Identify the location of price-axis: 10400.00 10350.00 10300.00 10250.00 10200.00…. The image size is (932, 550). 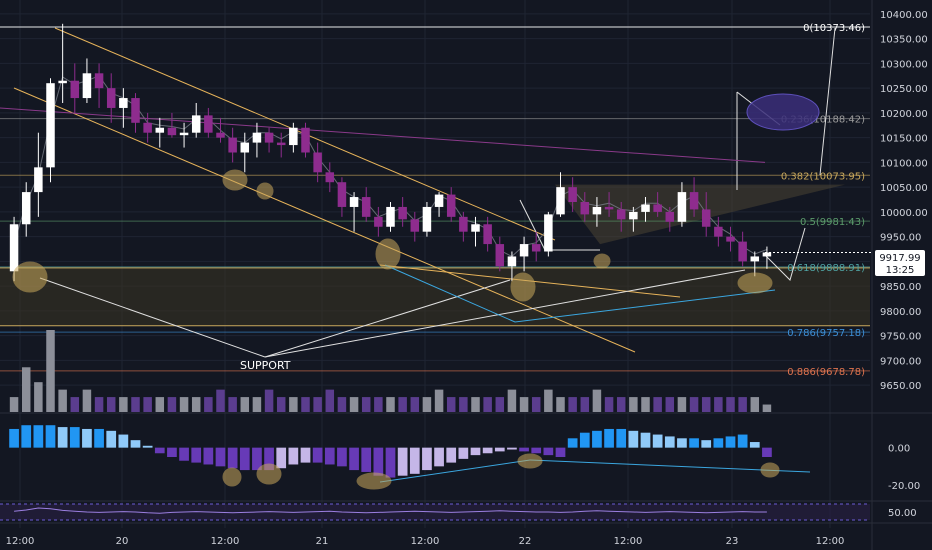
(904, 201).